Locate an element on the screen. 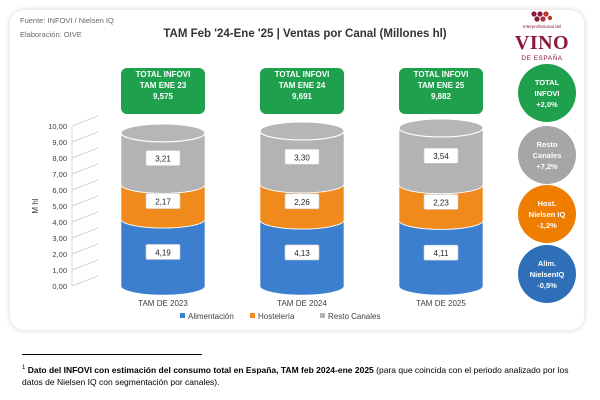 Image resolution: width=600 pixels, height=400 pixels. x-tick-label: TAM DE 2023 is located at coordinates (163, 303).